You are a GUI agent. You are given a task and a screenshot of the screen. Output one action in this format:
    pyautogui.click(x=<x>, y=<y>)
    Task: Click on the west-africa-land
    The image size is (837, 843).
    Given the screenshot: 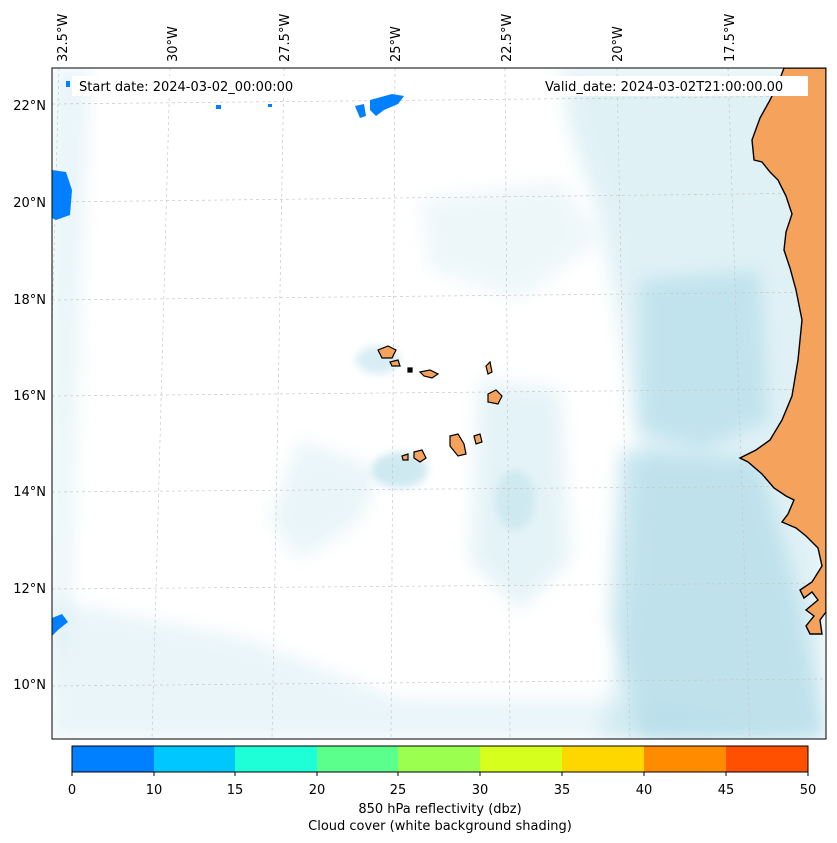 What is the action you would take?
    pyautogui.click(x=782, y=351)
    